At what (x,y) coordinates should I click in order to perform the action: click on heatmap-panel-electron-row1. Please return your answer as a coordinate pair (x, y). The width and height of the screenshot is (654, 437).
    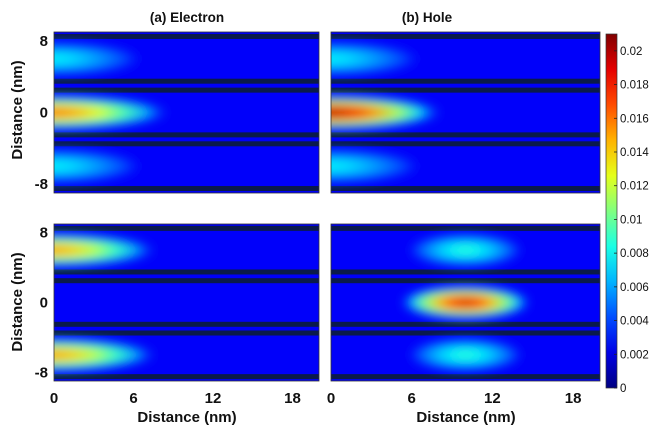
    Looking at the image, I should click on (186, 302).